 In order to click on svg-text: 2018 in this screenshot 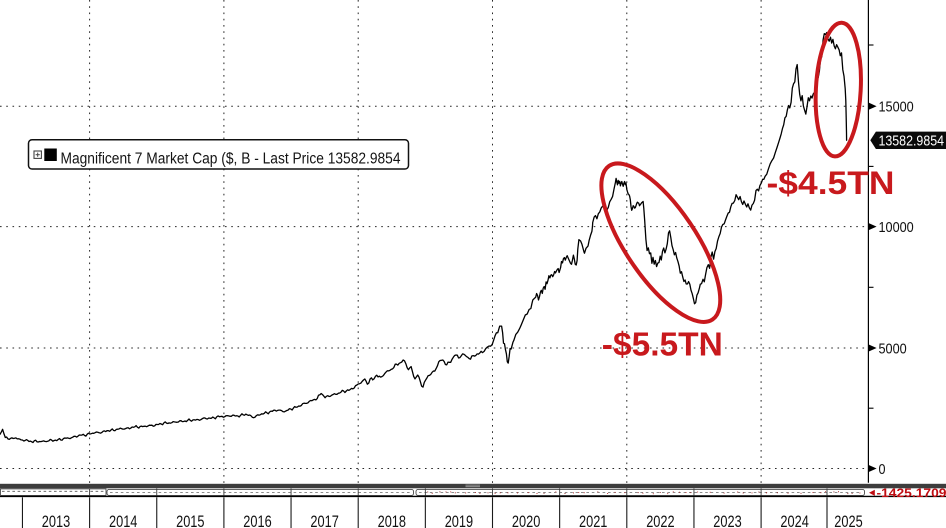, I will do `click(392, 520)`.